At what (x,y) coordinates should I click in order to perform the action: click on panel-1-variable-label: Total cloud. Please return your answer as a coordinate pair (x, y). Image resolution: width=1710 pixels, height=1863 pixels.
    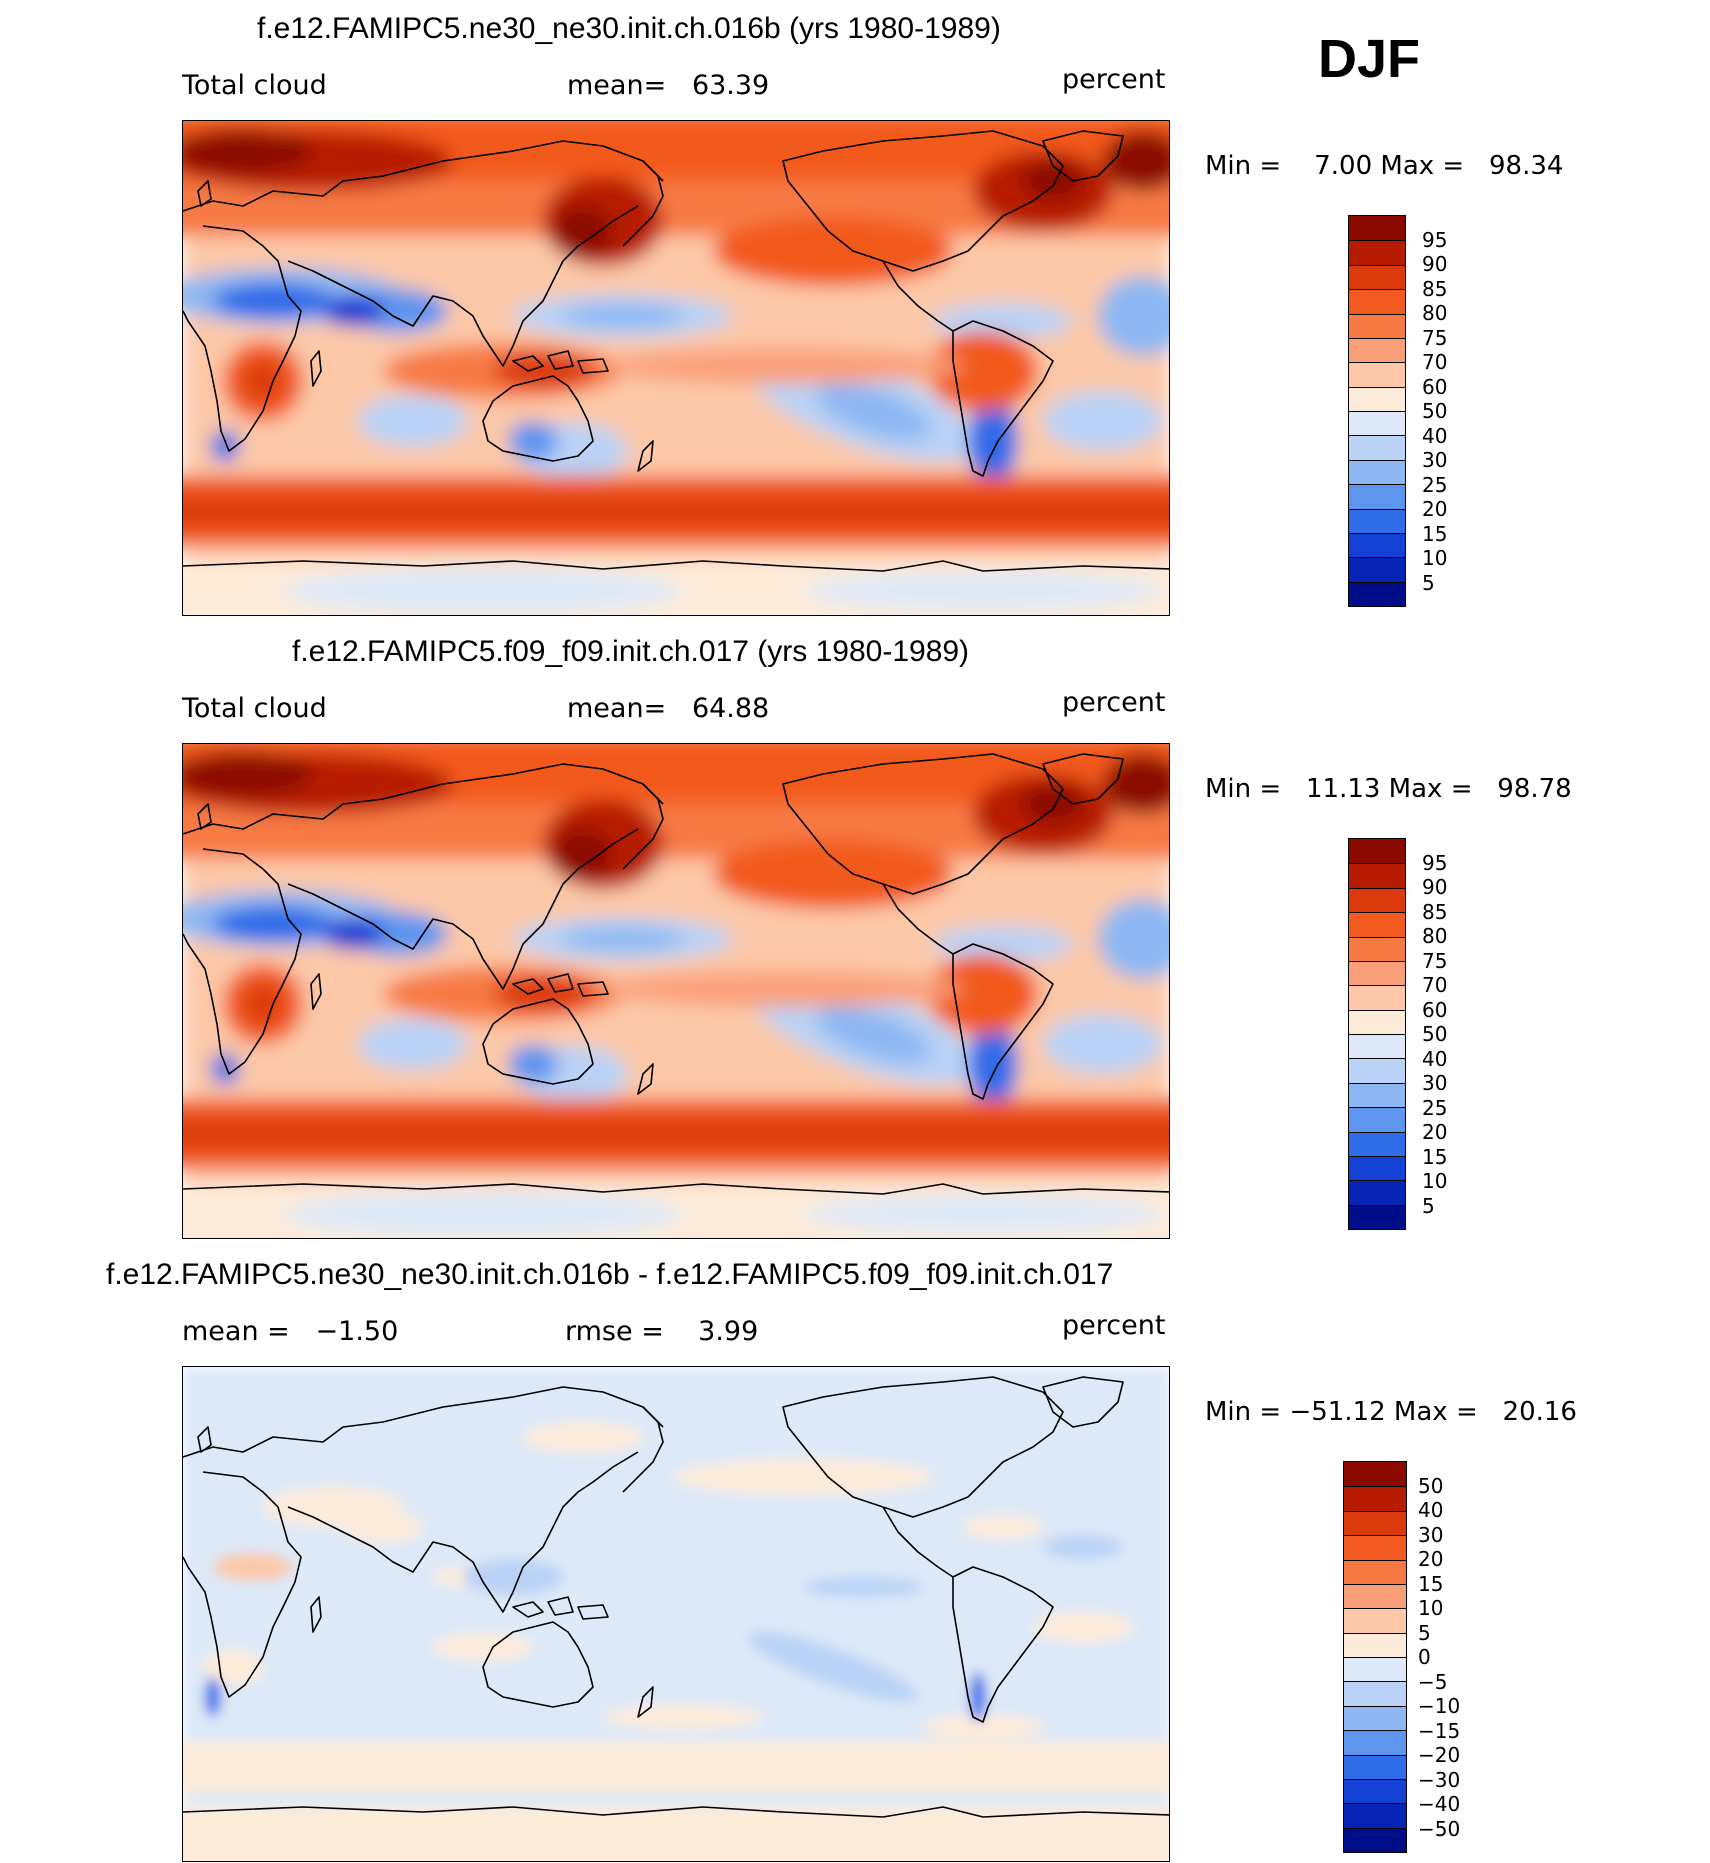
    Looking at the image, I should click on (254, 85).